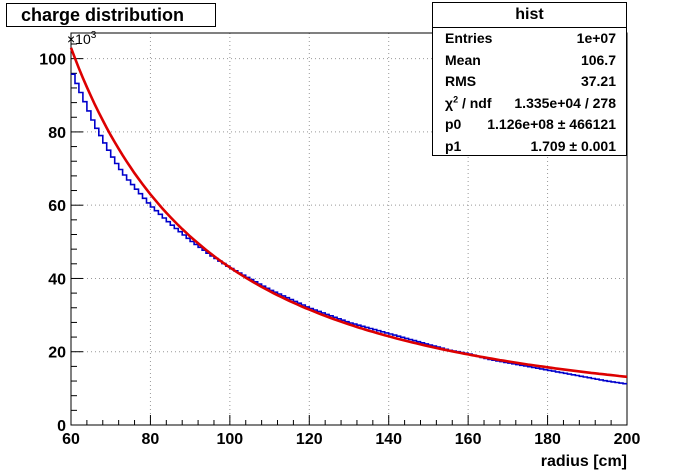 The width and height of the screenshot is (696, 472). Describe the element at coordinates (388, 439) in the screenshot. I see `x-tick-label: 140` at that location.